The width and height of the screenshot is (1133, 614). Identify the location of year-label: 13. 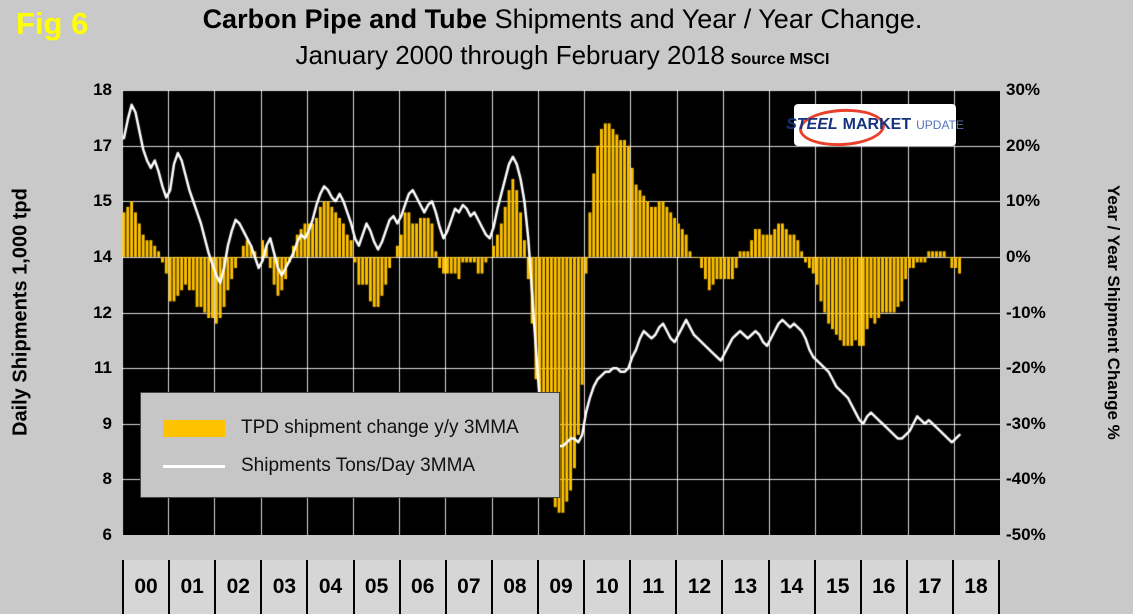
(744, 587).